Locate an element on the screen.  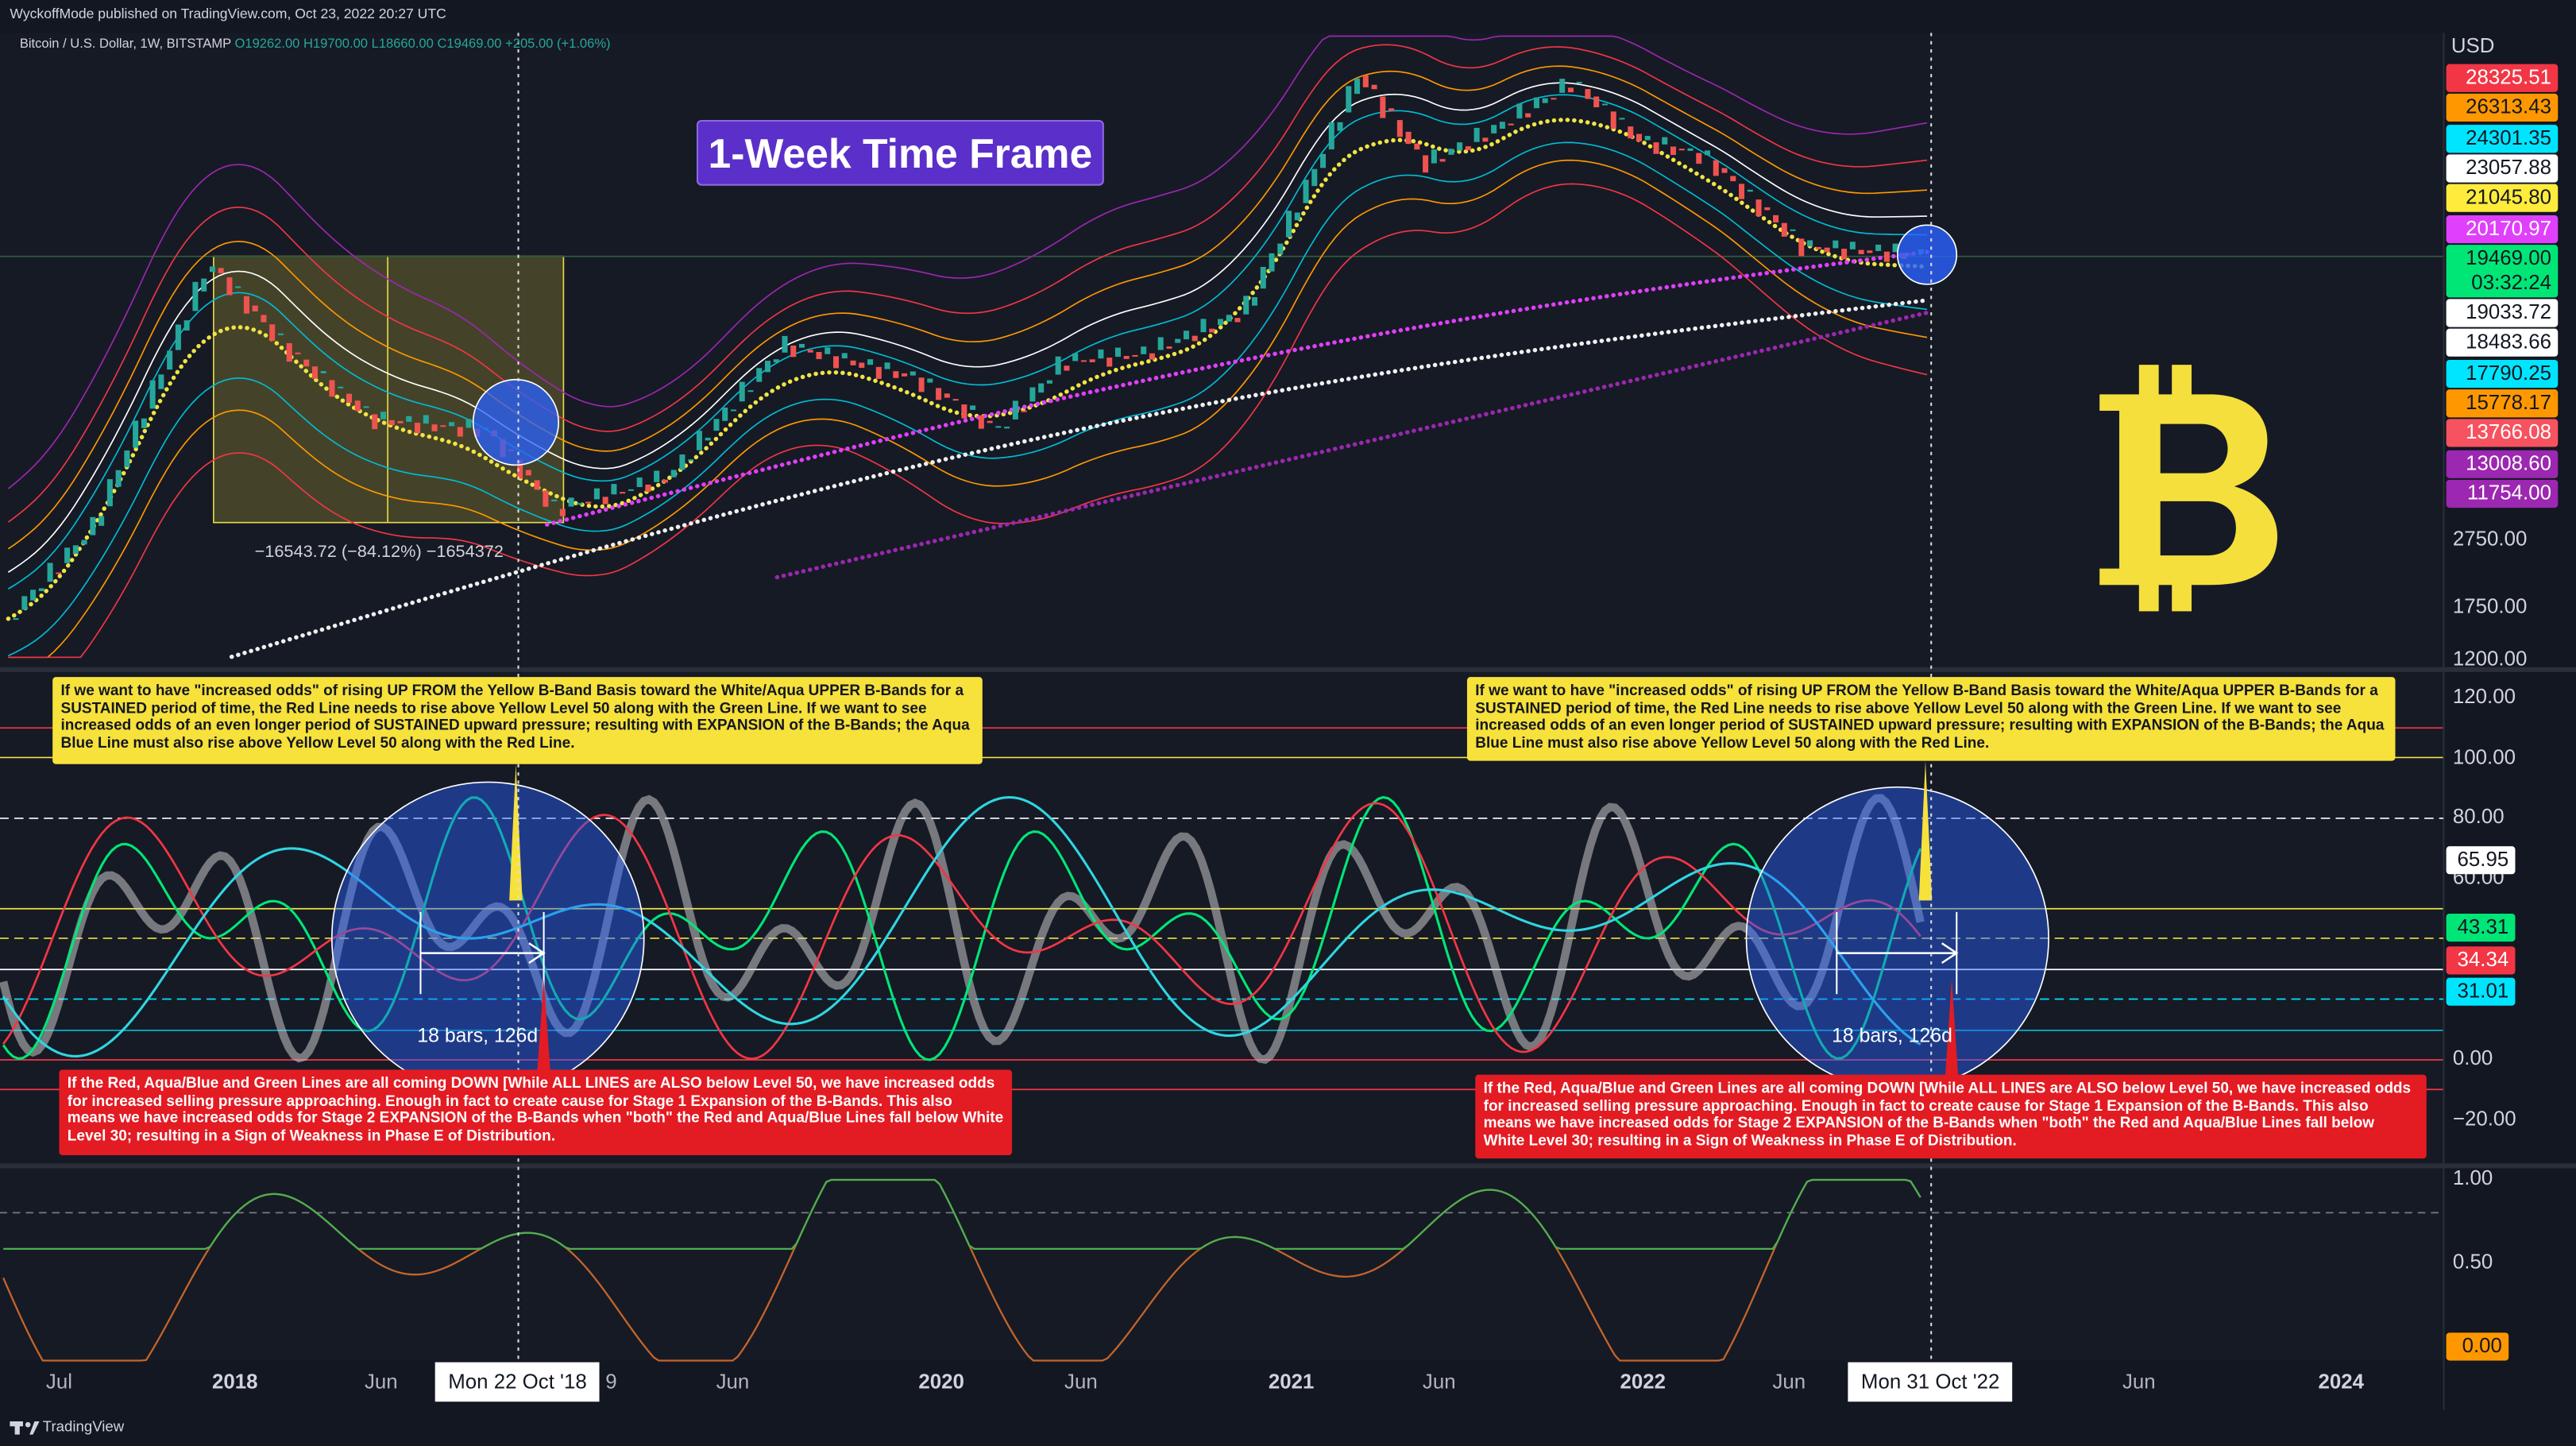
price-box: 23057.88 is located at coordinates (2502, 168).